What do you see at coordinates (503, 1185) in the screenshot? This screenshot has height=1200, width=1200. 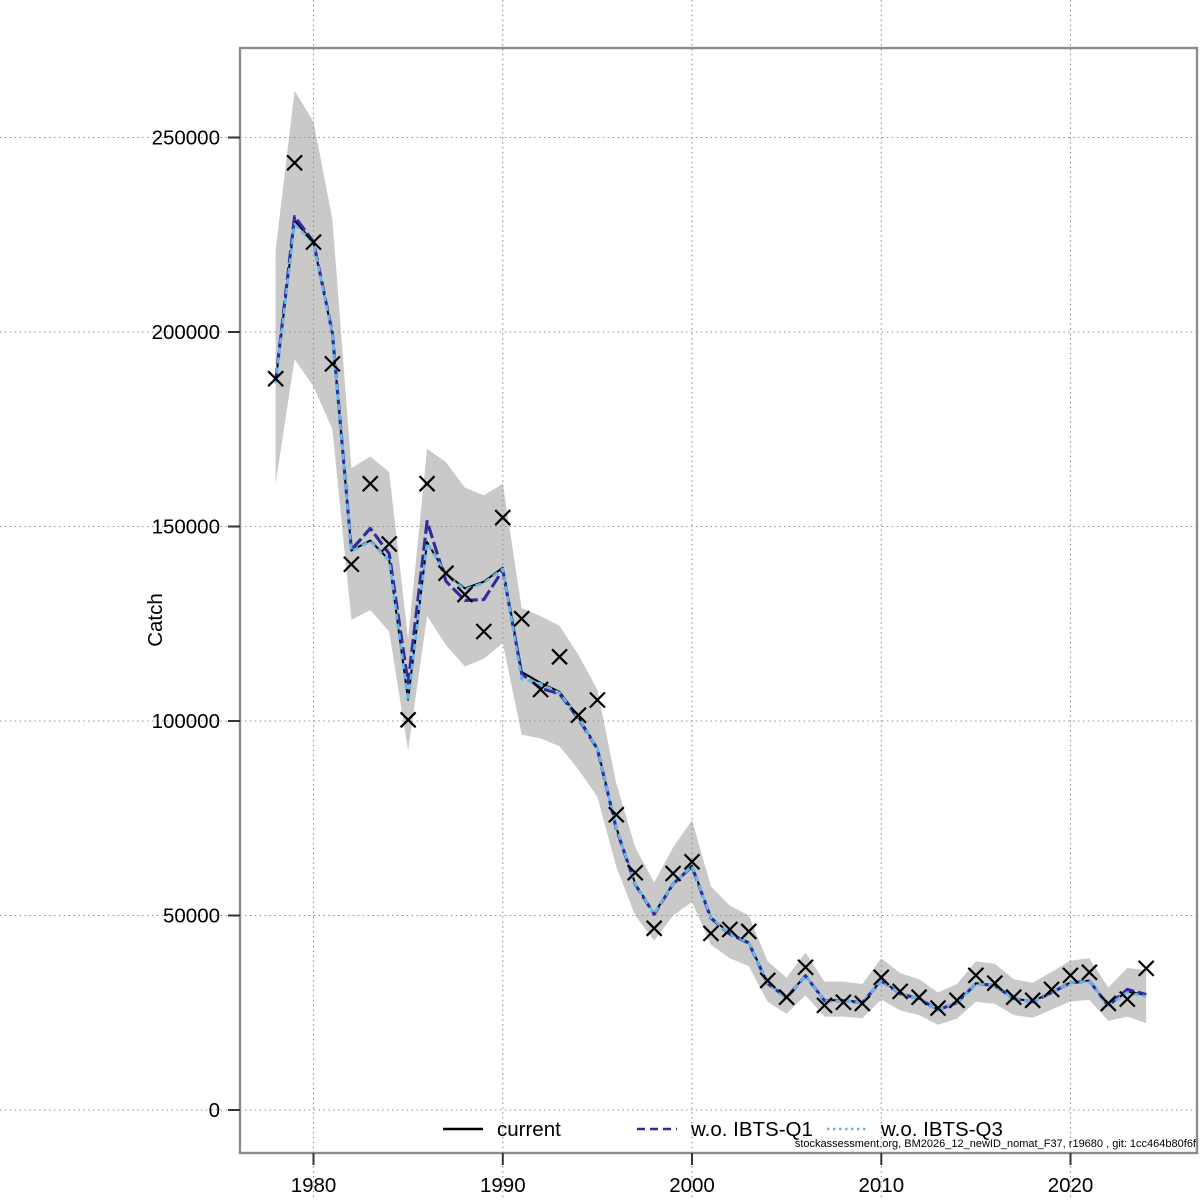 I see `x-tick-label: 1990` at bounding box center [503, 1185].